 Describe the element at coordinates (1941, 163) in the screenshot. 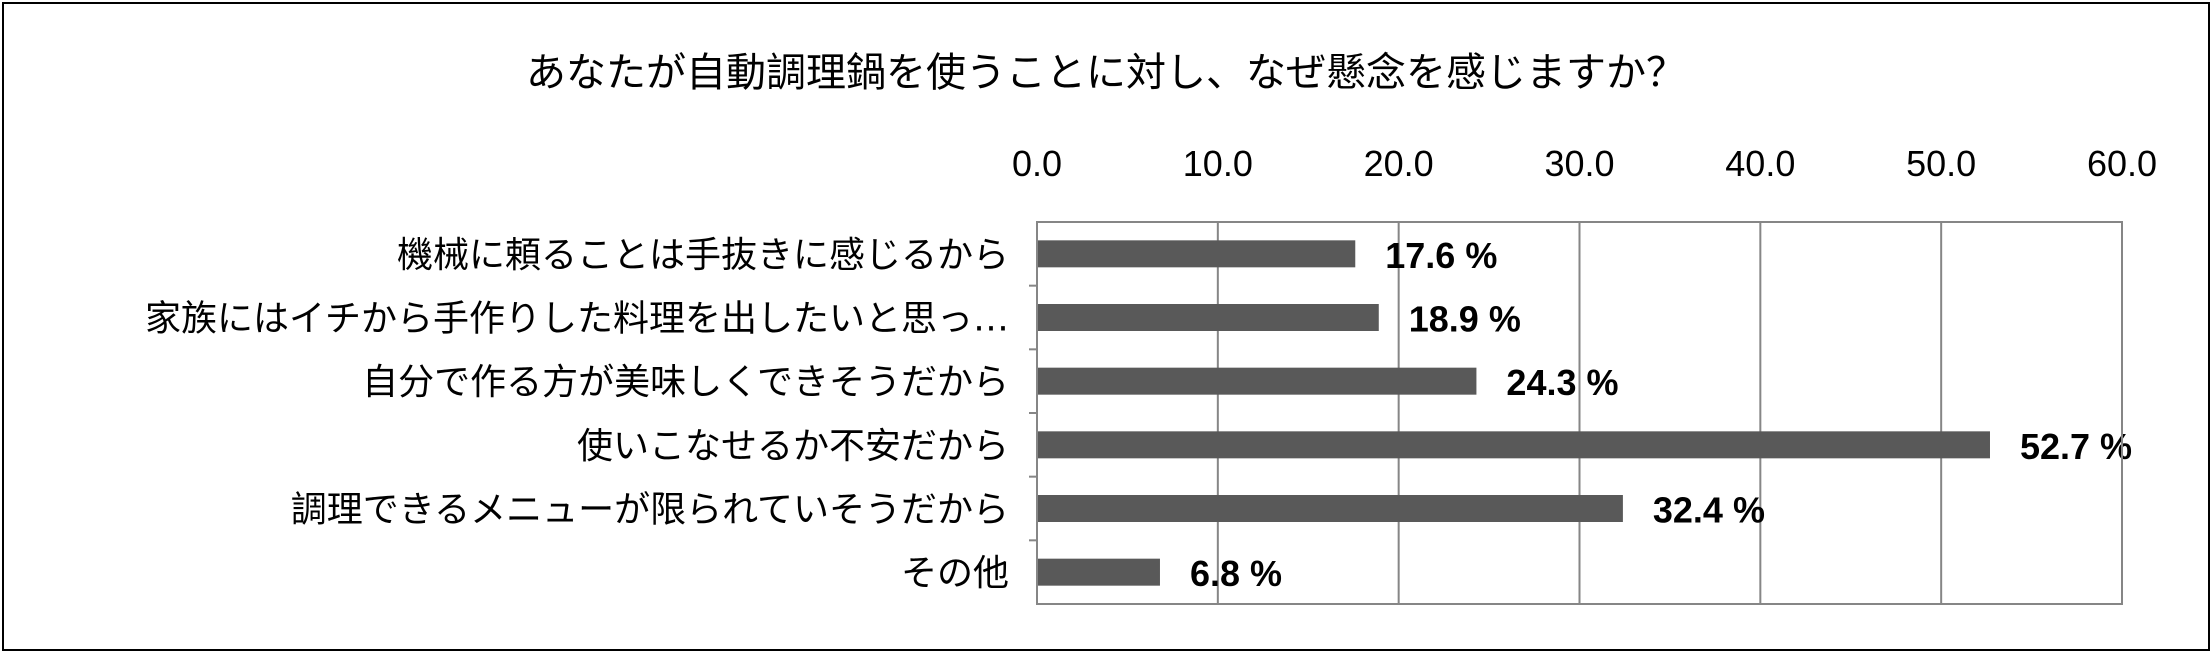

I see `x-tick-label: 50.0` at that location.